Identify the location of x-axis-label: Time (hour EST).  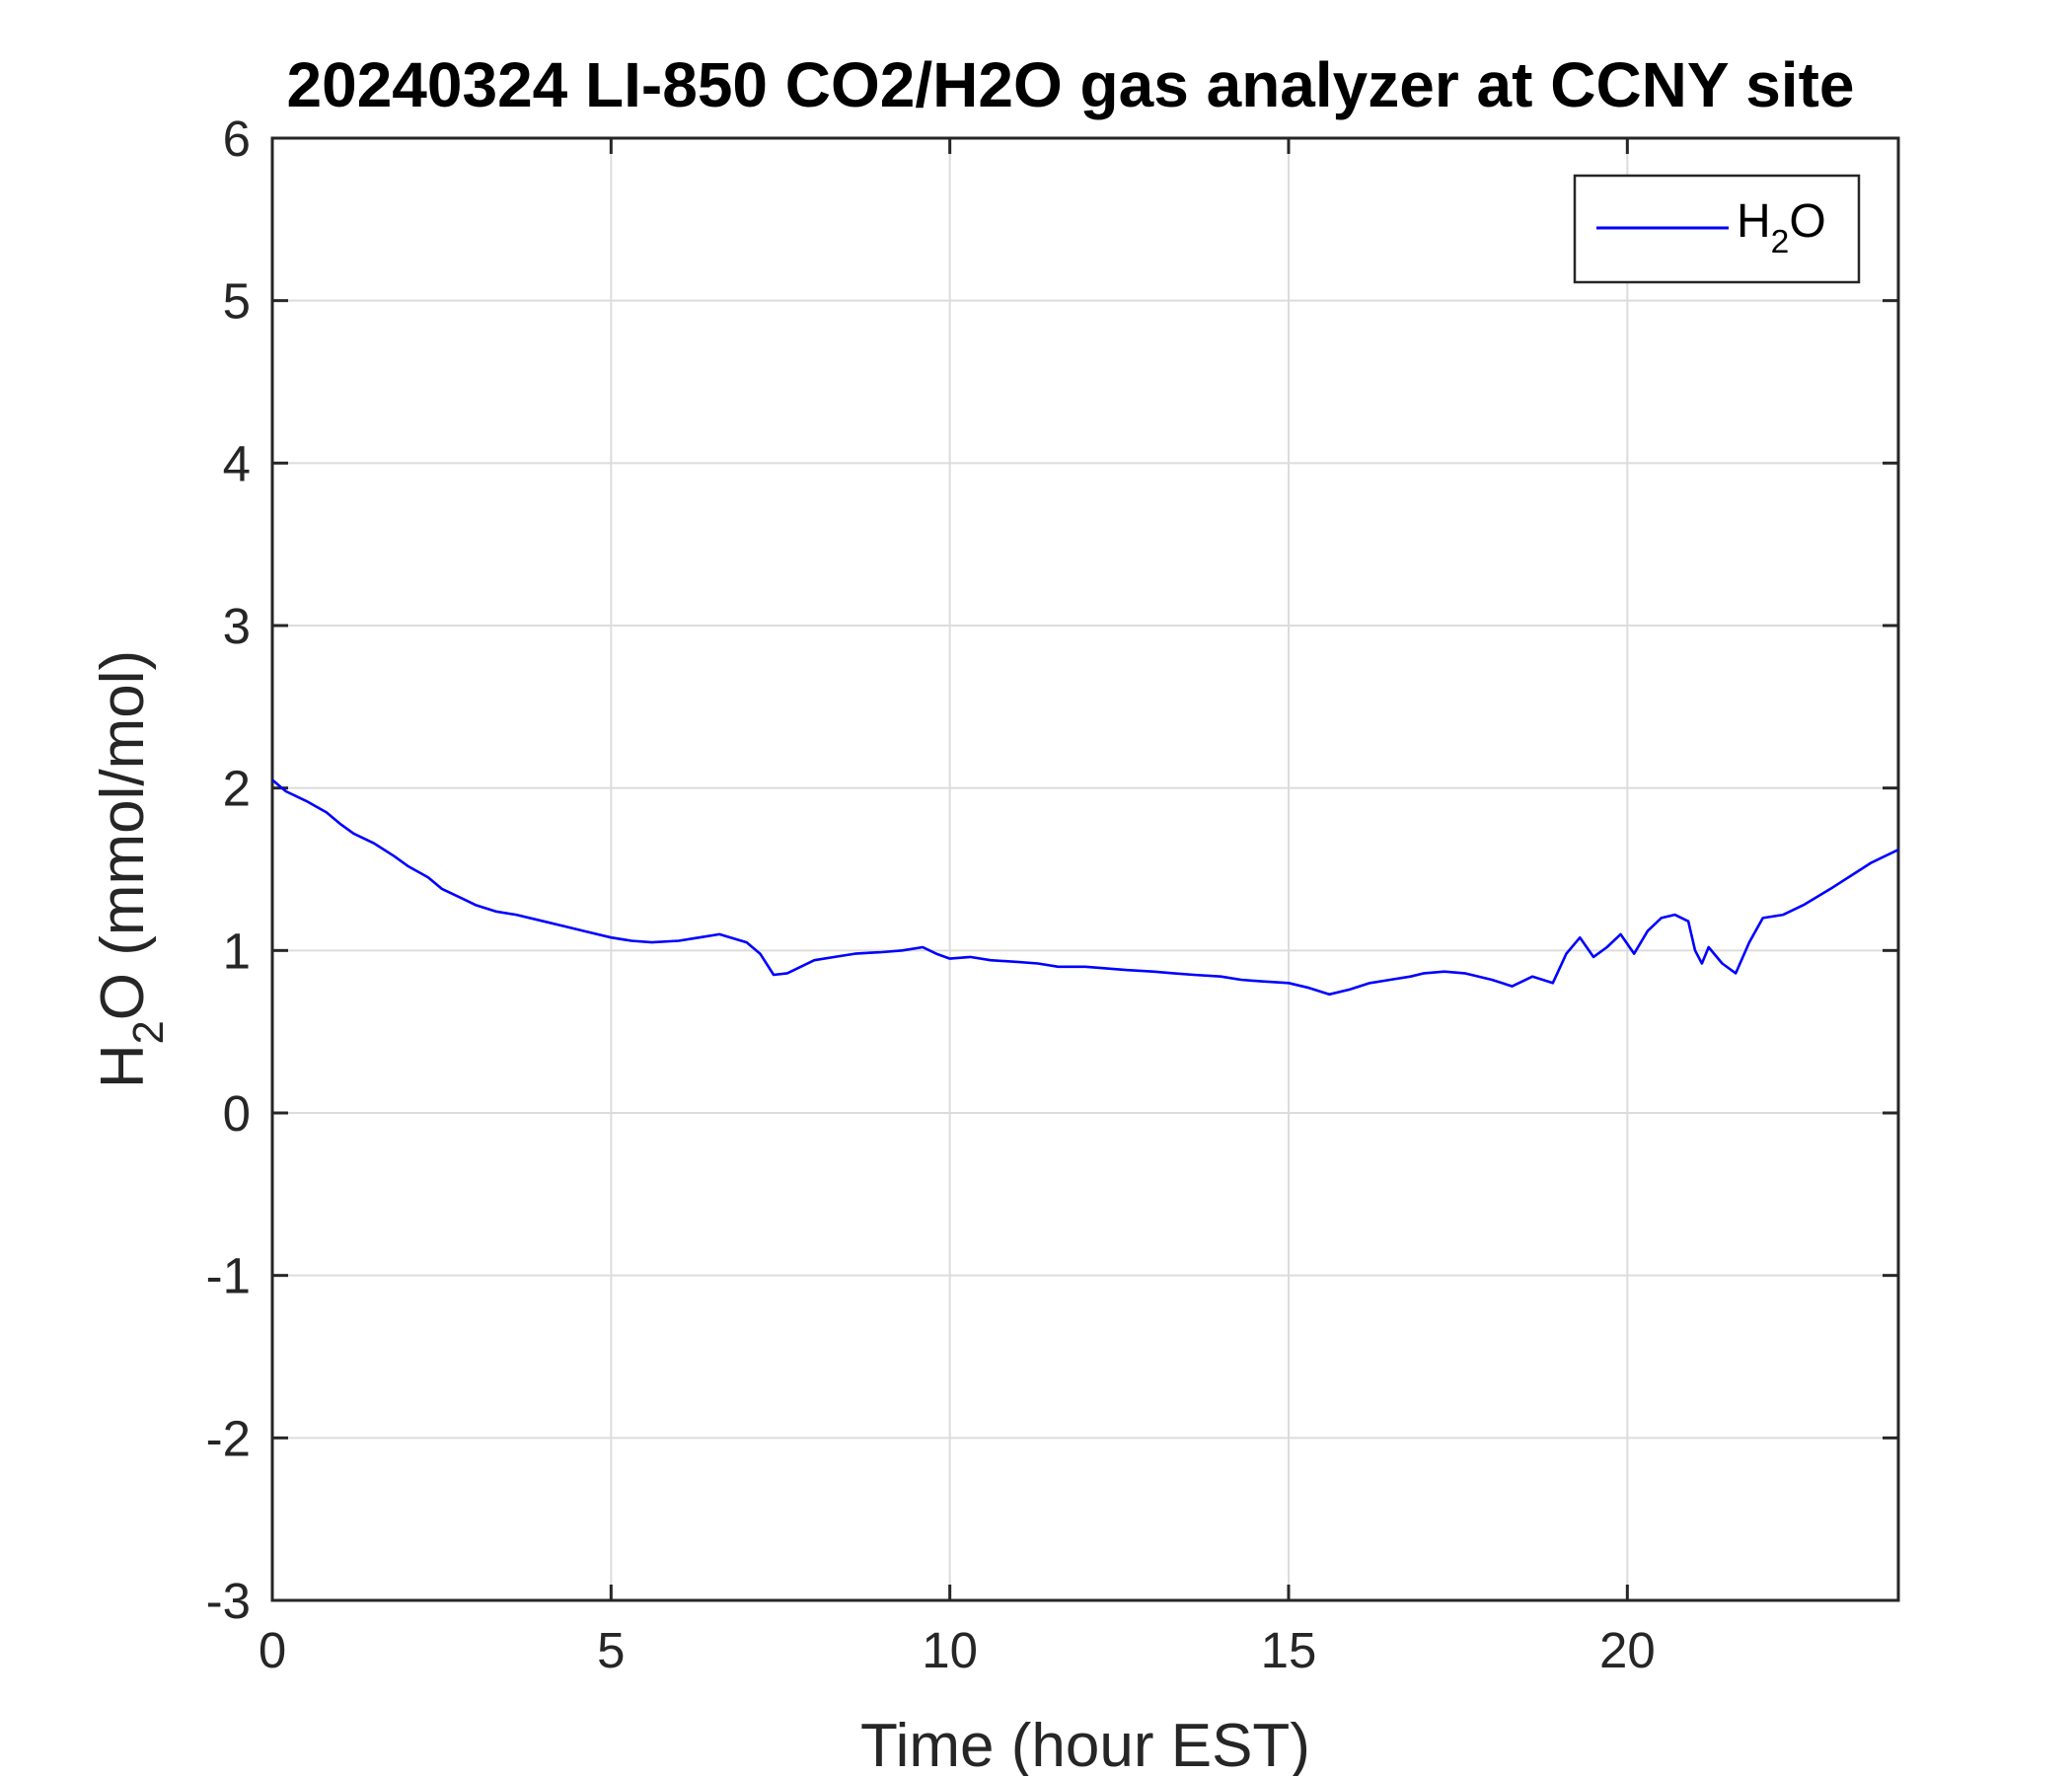
(1085, 1744).